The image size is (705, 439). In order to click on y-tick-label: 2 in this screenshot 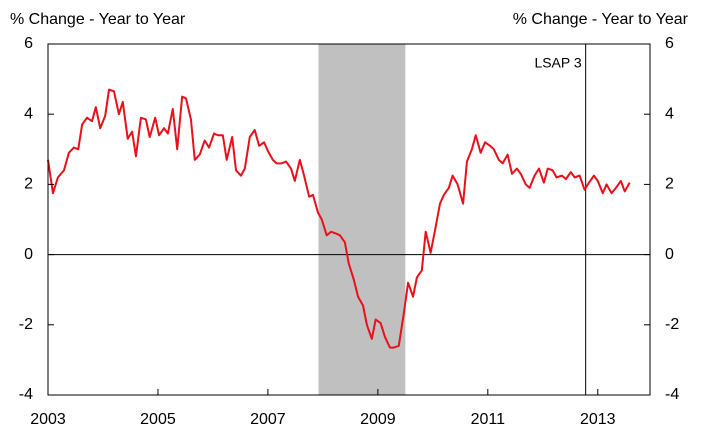, I will do `click(28, 184)`.